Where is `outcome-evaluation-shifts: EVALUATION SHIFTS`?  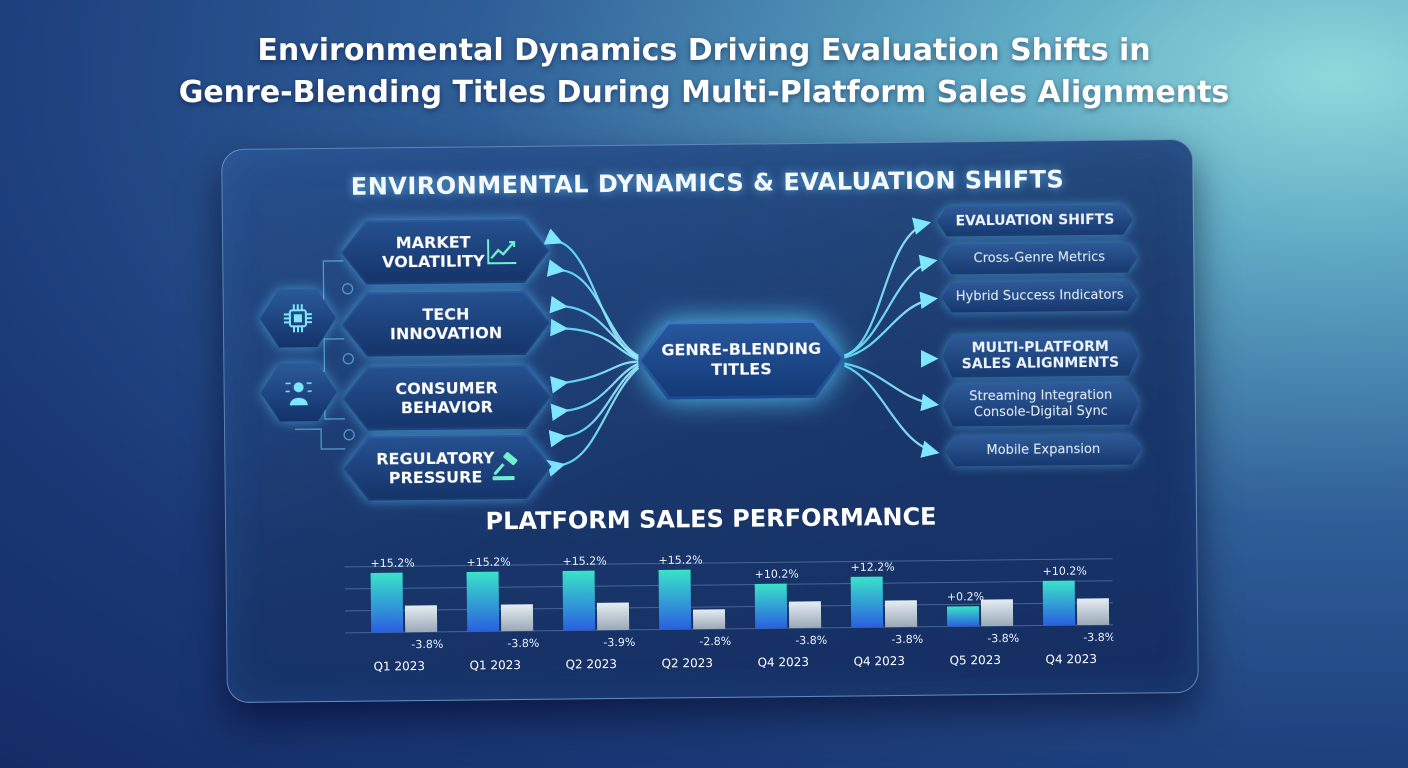 outcome-evaluation-shifts: EVALUATION SHIFTS is located at coordinates (1035, 221).